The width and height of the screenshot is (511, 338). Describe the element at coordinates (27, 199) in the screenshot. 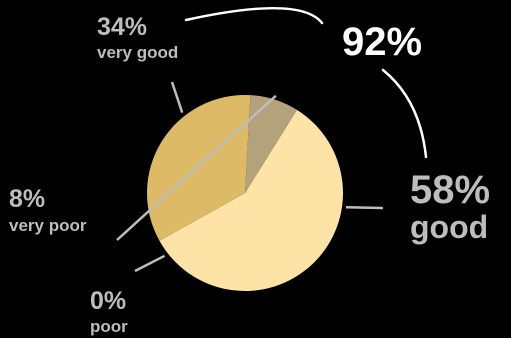

I see `very-poor-value-label: 8%` at that location.